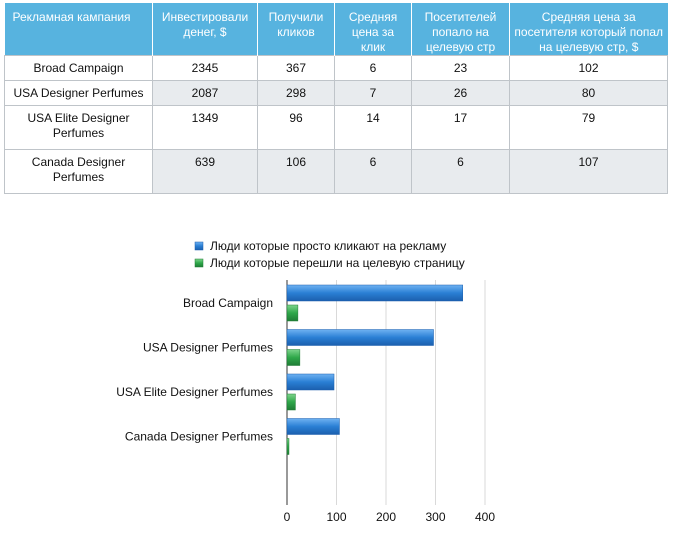  What do you see at coordinates (296, 127) in the screenshot?
I see `cell-clicks: 96` at bounding box center [296, 127].